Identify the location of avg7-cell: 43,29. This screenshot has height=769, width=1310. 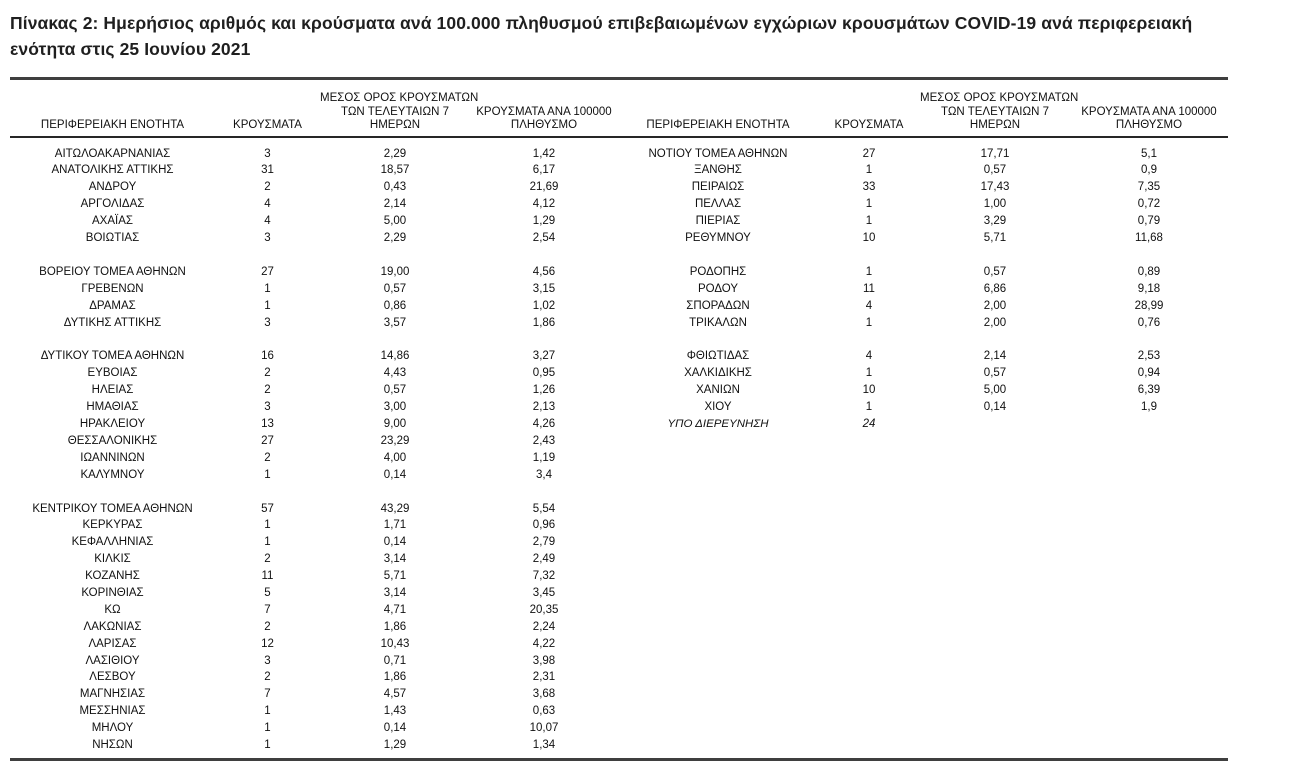
(395, 508).